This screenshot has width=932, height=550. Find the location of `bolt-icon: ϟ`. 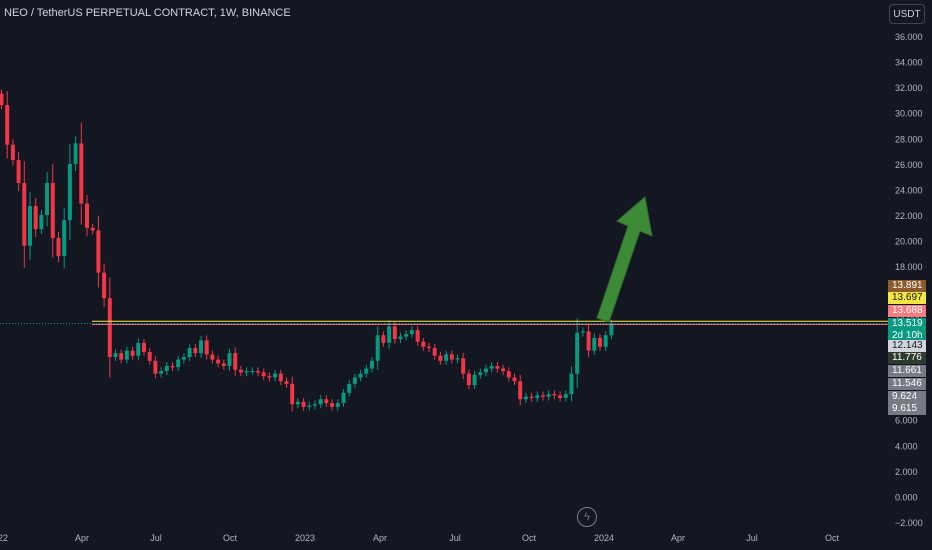

bolt-icon: ϟ is located at coordinates (587, 517).